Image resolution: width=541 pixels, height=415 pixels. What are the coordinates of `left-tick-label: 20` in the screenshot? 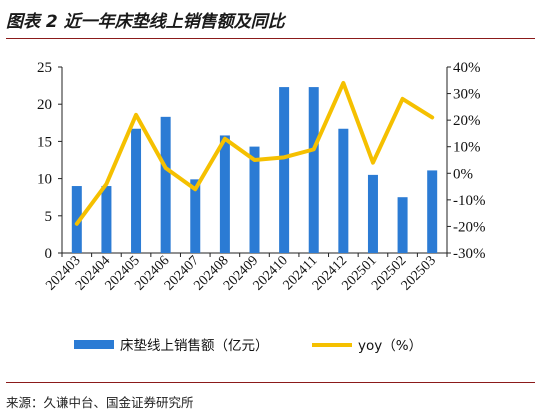 It's located at (44, 105).